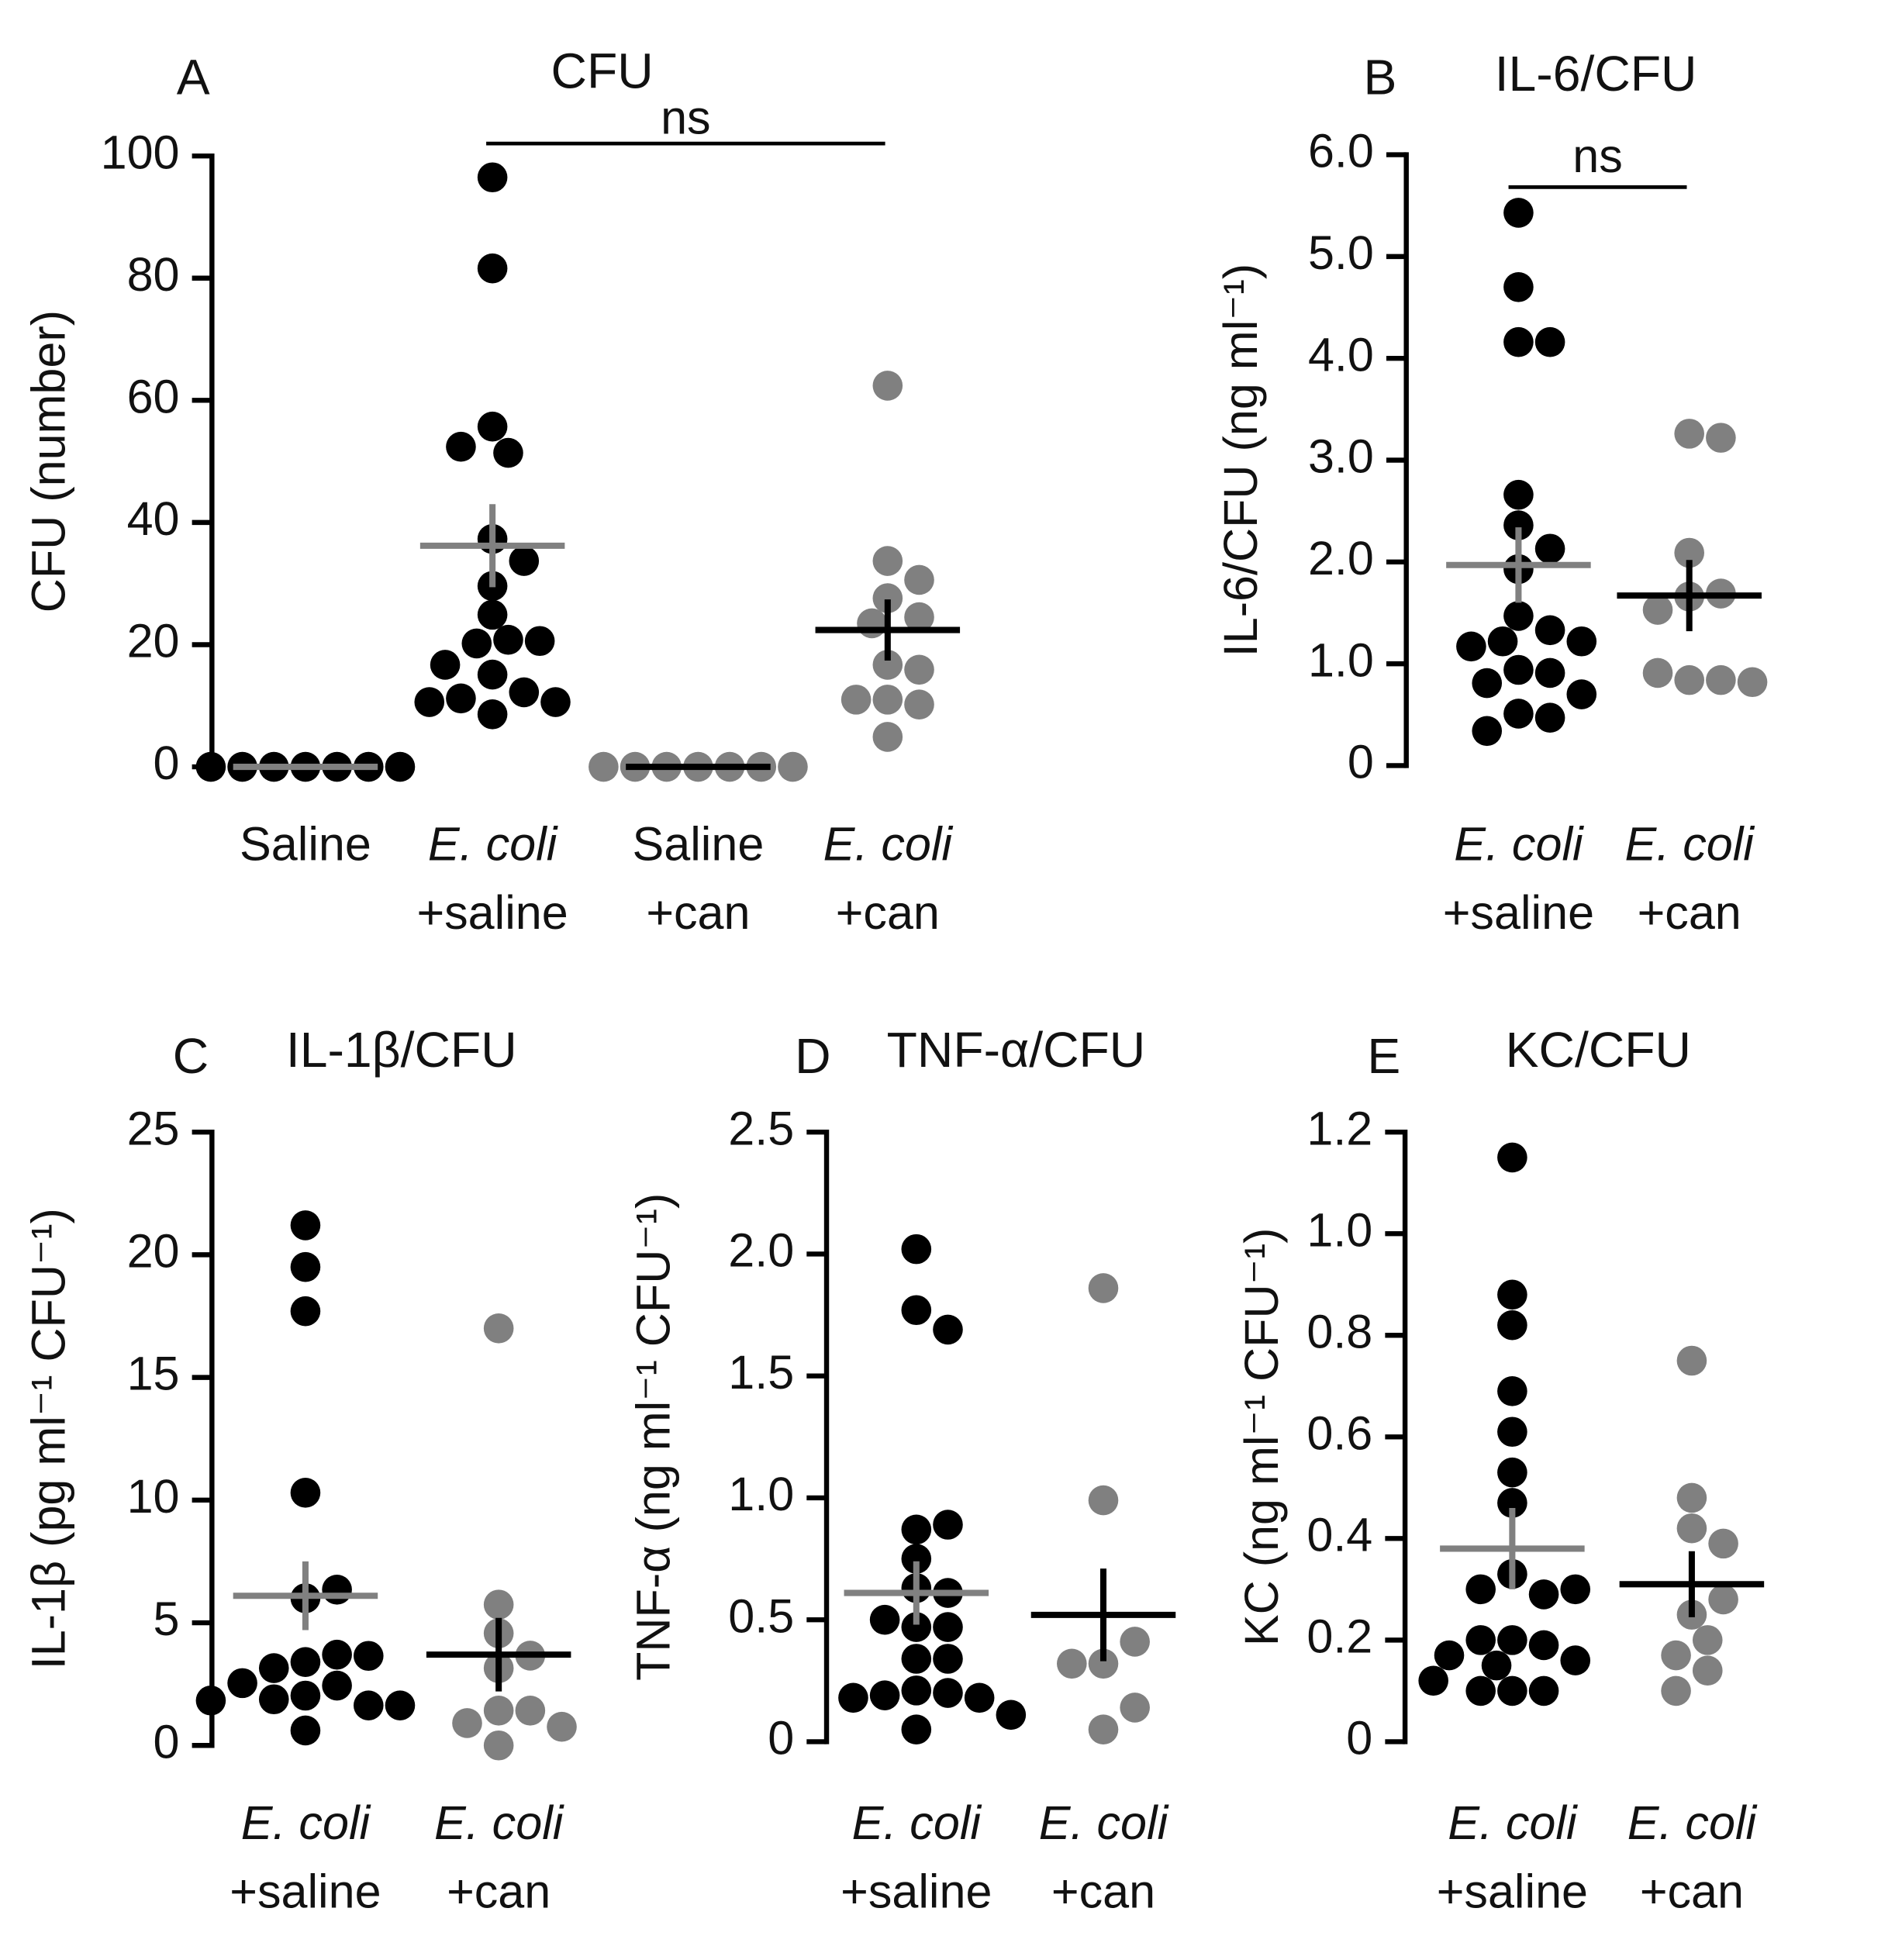 The width and height of the screenshot is (1895, 1960). What do you see at coordinates (1341, 456) in the screenshot?
I see `y-tick-label: 3.0` at bounding box center [1341, 456].